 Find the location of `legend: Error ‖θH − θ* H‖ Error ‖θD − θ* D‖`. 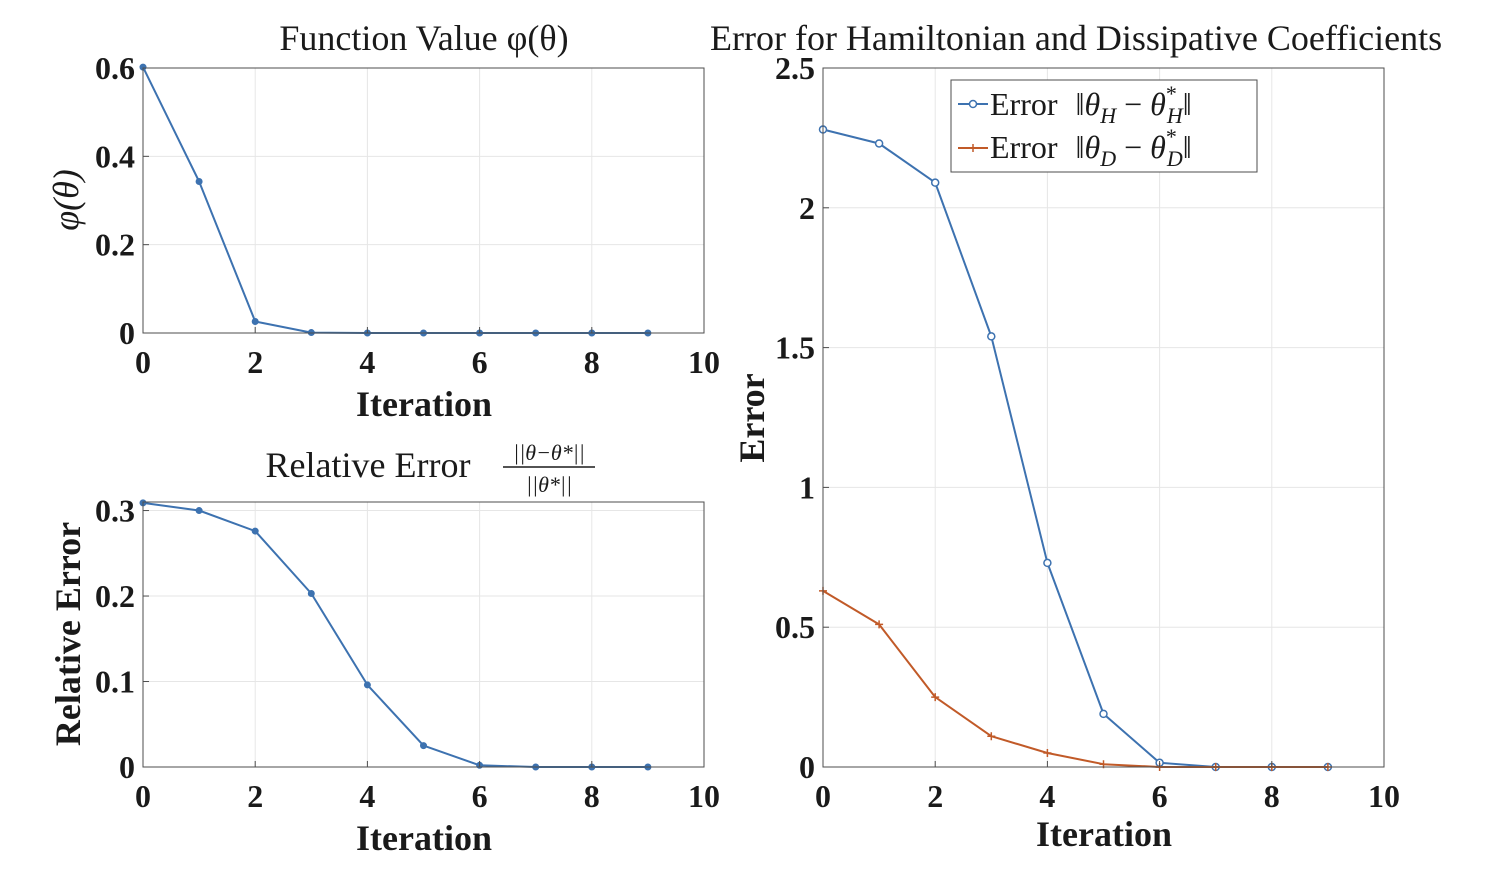

legend: Error ‖θH − θ* H‖ Error ‖θD − θ* D‖ is located at coordinates (1104, 126).